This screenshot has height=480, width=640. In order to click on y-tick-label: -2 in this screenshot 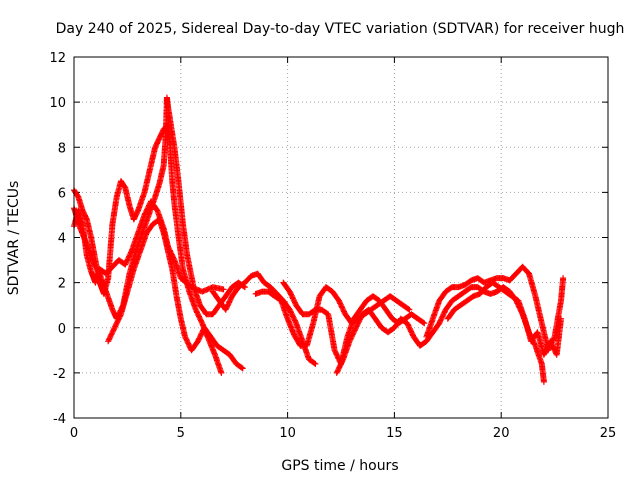, I will do `click(59, 374)`.